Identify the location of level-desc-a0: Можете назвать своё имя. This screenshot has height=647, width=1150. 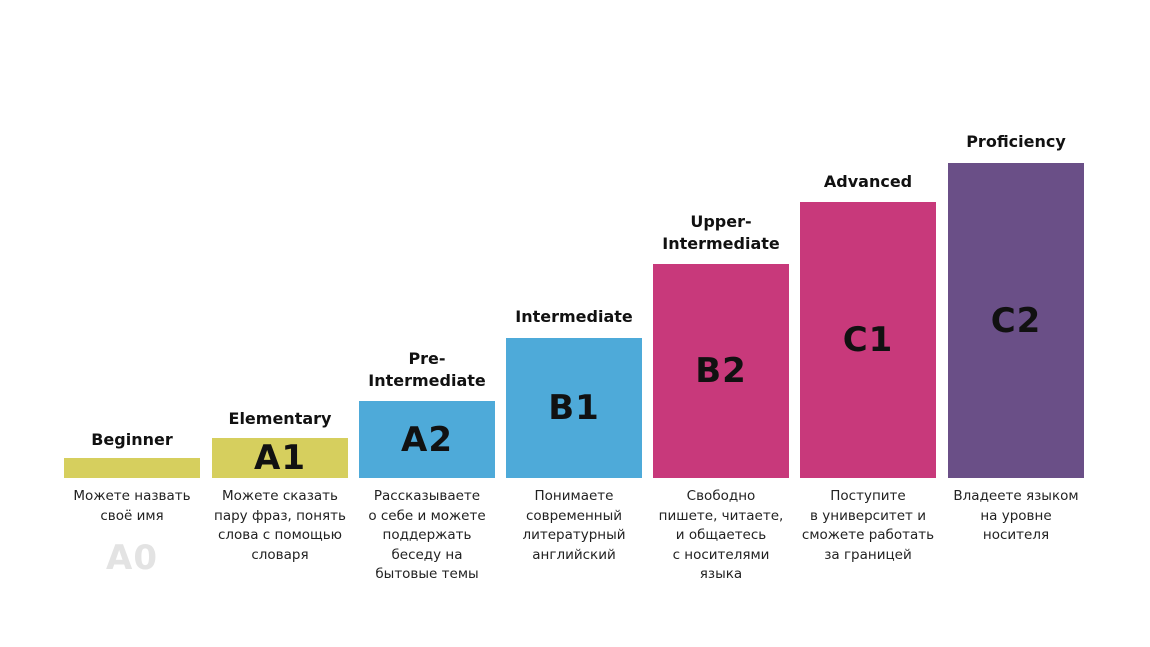
(132, 506).